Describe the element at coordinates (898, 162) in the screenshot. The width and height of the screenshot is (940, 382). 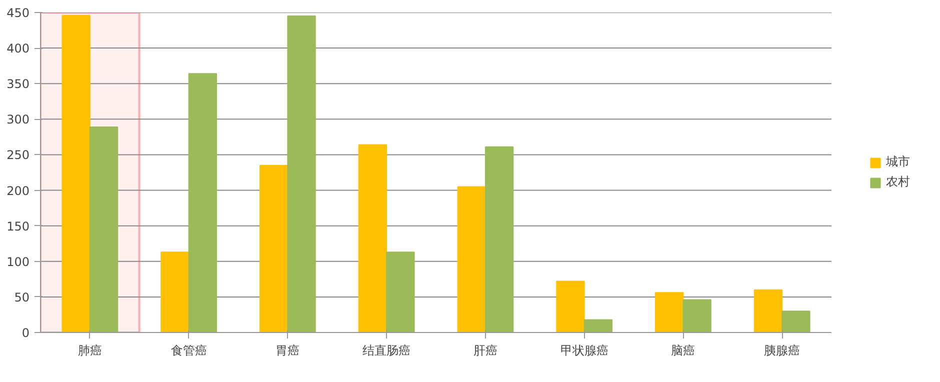
I see `legend-label: 城市` at that location.